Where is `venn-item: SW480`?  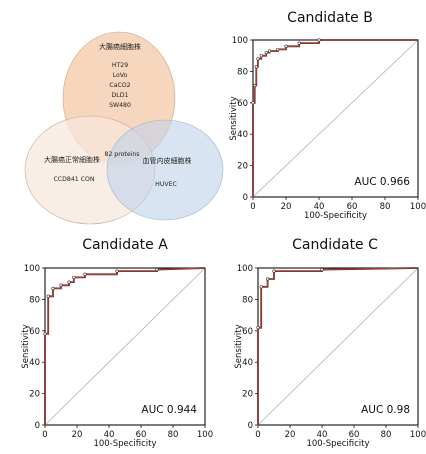
venn-item: SW480 is located at coordinates (120, 105).